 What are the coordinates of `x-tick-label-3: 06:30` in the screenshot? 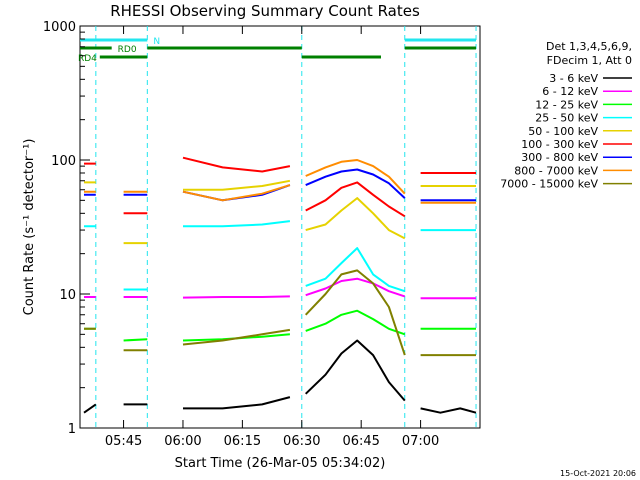 It's located at (301, 441).